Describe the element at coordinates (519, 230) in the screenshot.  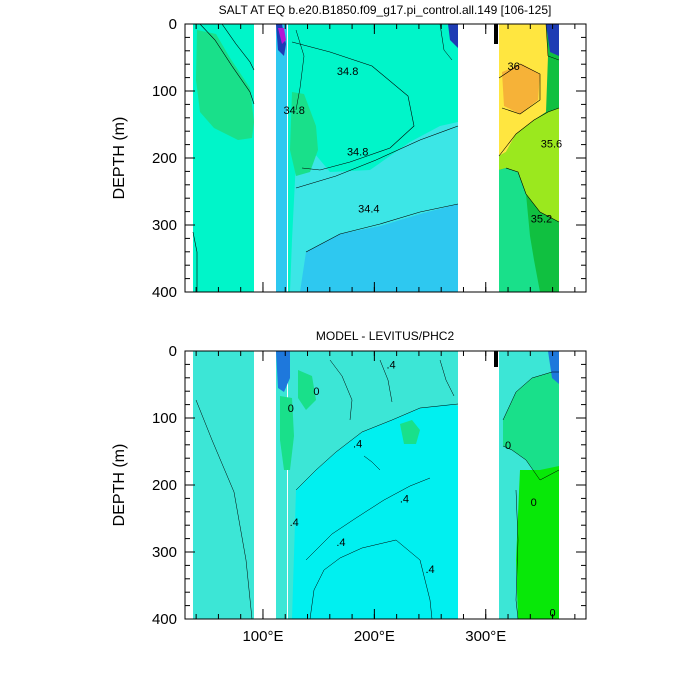
I see `top-atlantic-green` at that location.